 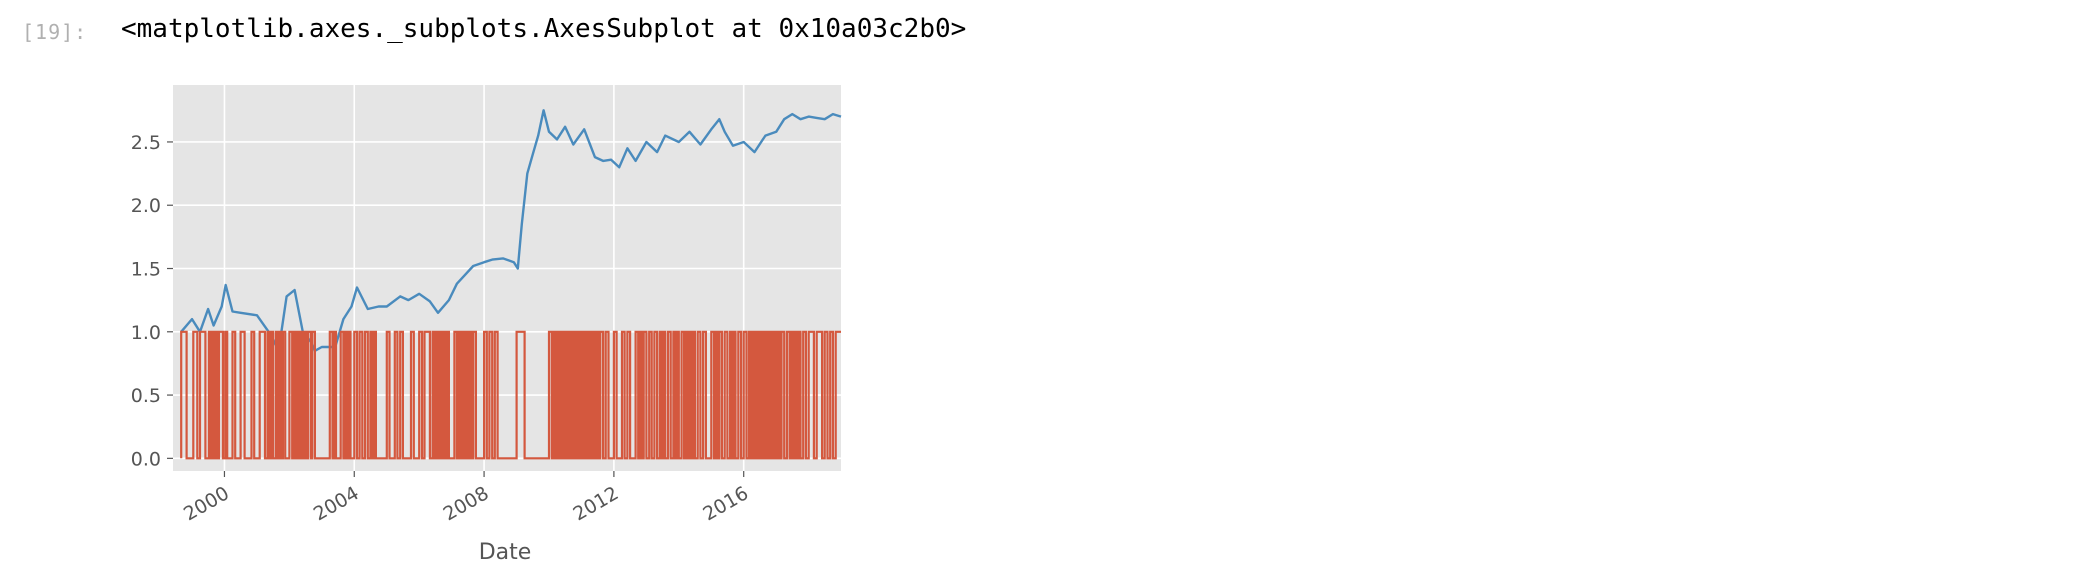 What do you see at coordinates (510, 395) in the screenshot?
I see `series-line-signal` at bounding box center [510, 395].